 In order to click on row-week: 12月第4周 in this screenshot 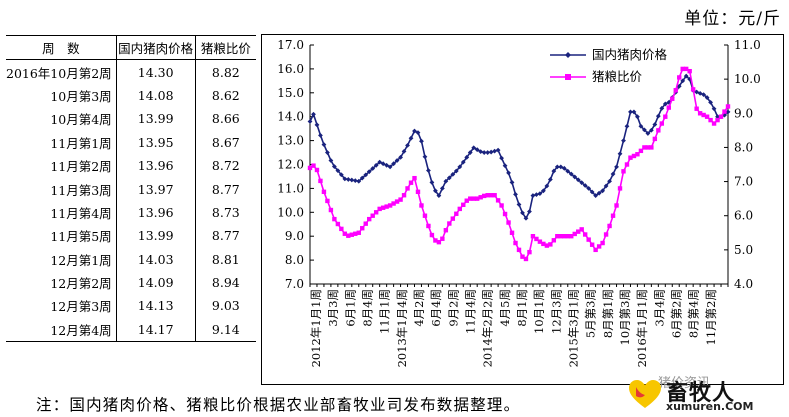, I will do `click(61, 330)`.